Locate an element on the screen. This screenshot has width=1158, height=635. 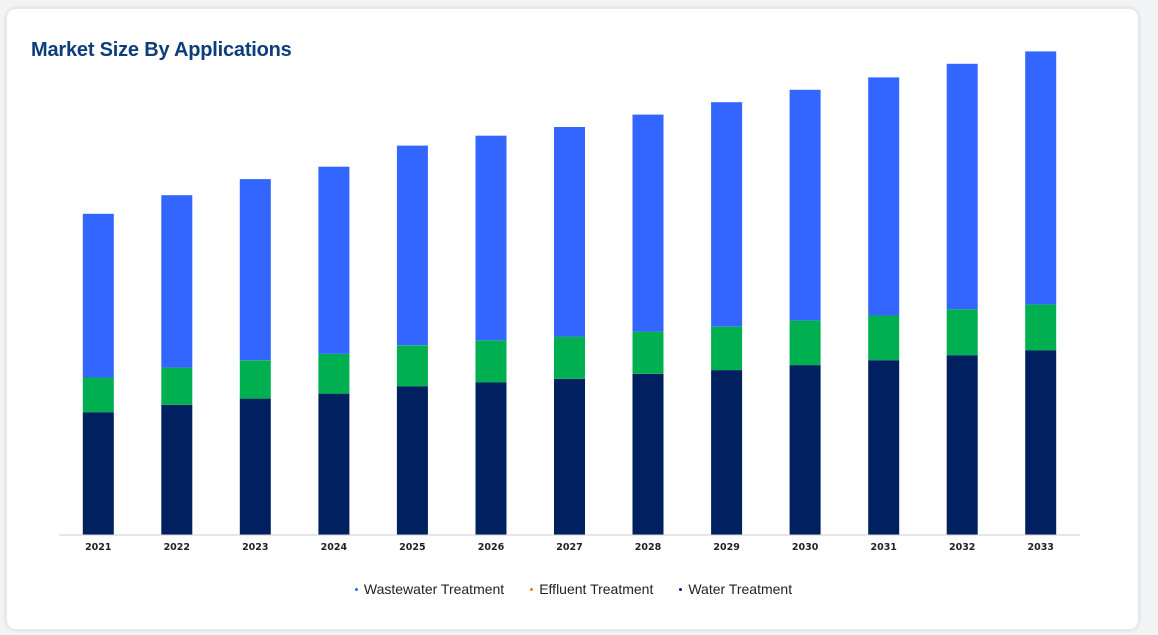
x-tick-label-2022: 2022 is located at coordinates (177, 547).